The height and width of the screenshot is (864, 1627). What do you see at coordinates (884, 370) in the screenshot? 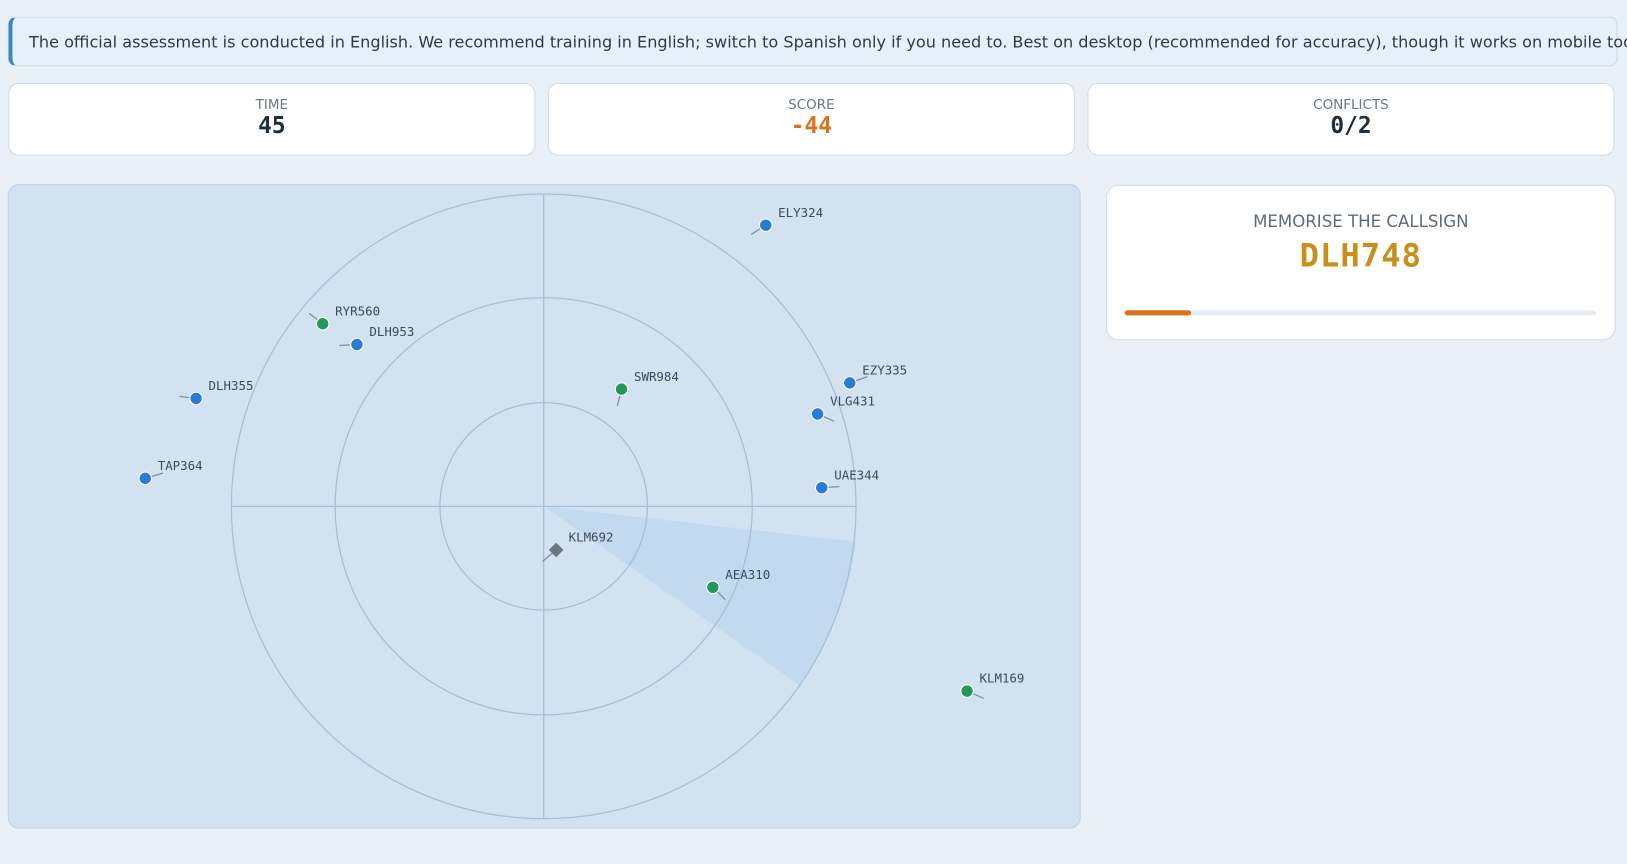
I see `aircraft-callsign: EZY335` at bounding box center [884, 370].